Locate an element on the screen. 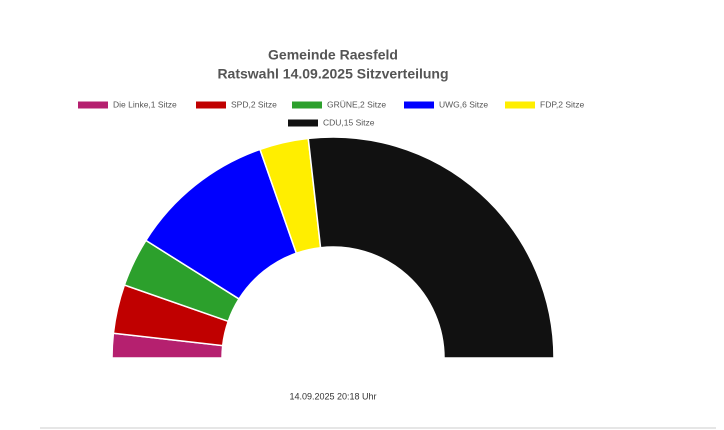 The height and width of the screenshot is (430, 724). legend-label: SPD,2 Sitze is located at coordinates (254, 104).